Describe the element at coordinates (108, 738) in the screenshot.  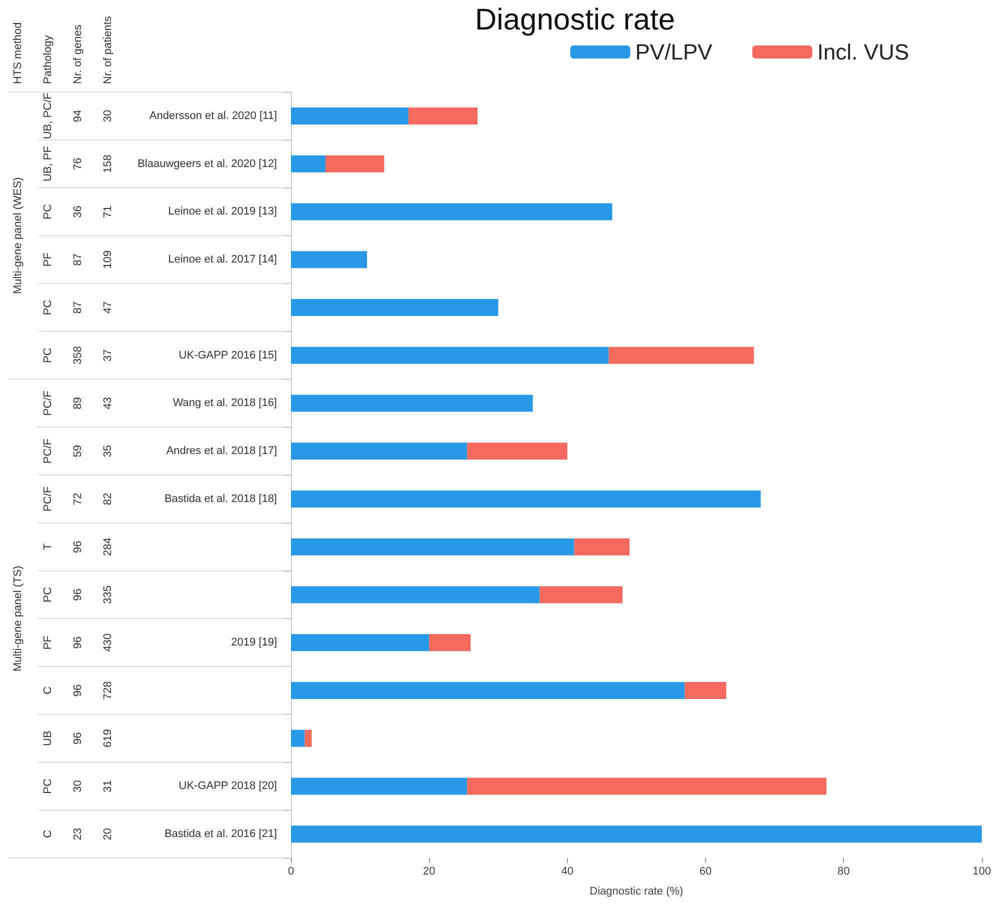
I see `text: 619` at that location.